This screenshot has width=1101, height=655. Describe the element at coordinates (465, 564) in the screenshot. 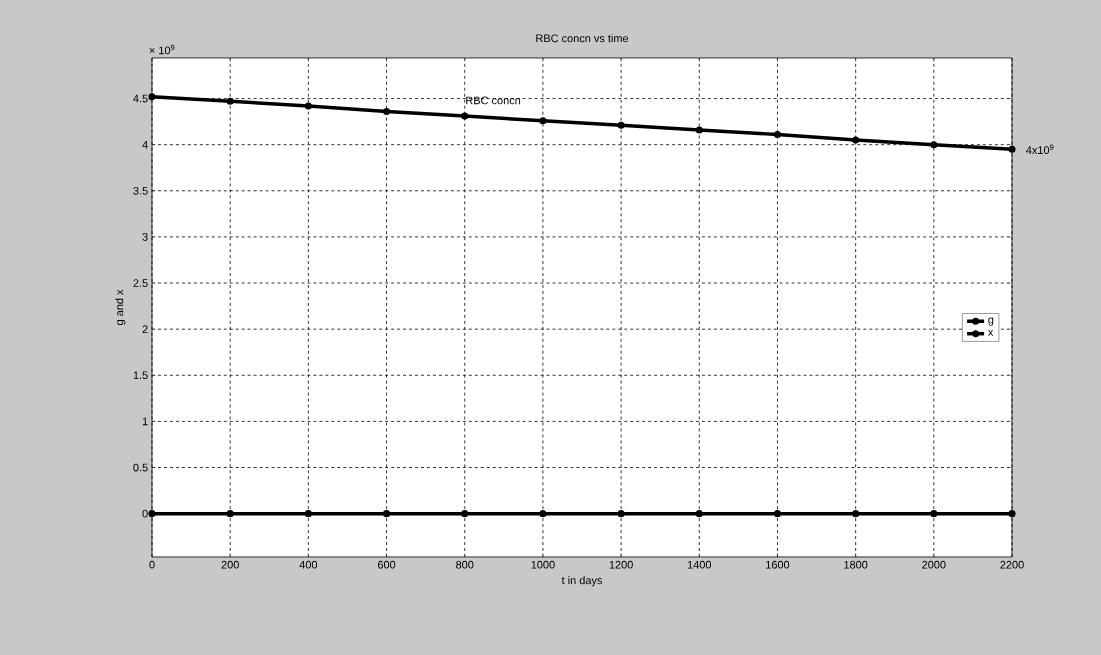

I see `x-tick-label: 800` at that location.